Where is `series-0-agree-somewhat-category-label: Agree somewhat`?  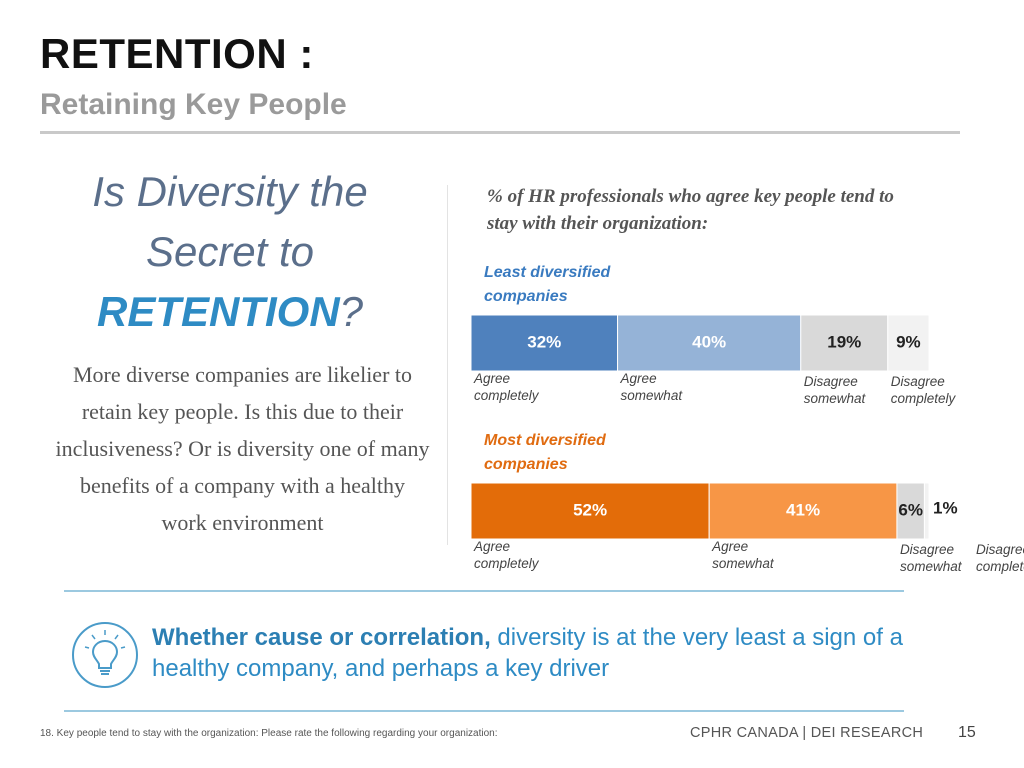
series-0-agree-somewhat-category-label: Agree somewhat is located at coordinates (652, 387).